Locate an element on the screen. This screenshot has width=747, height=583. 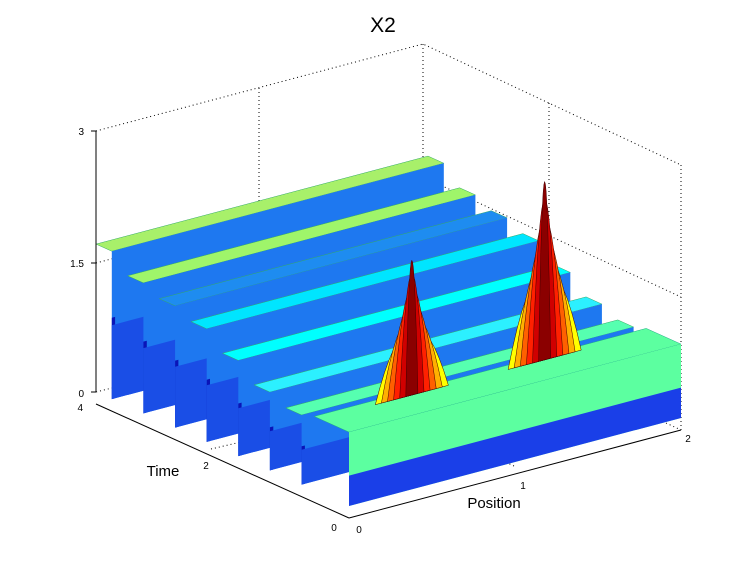
y-axis-line is located at coordinates (222, 461).